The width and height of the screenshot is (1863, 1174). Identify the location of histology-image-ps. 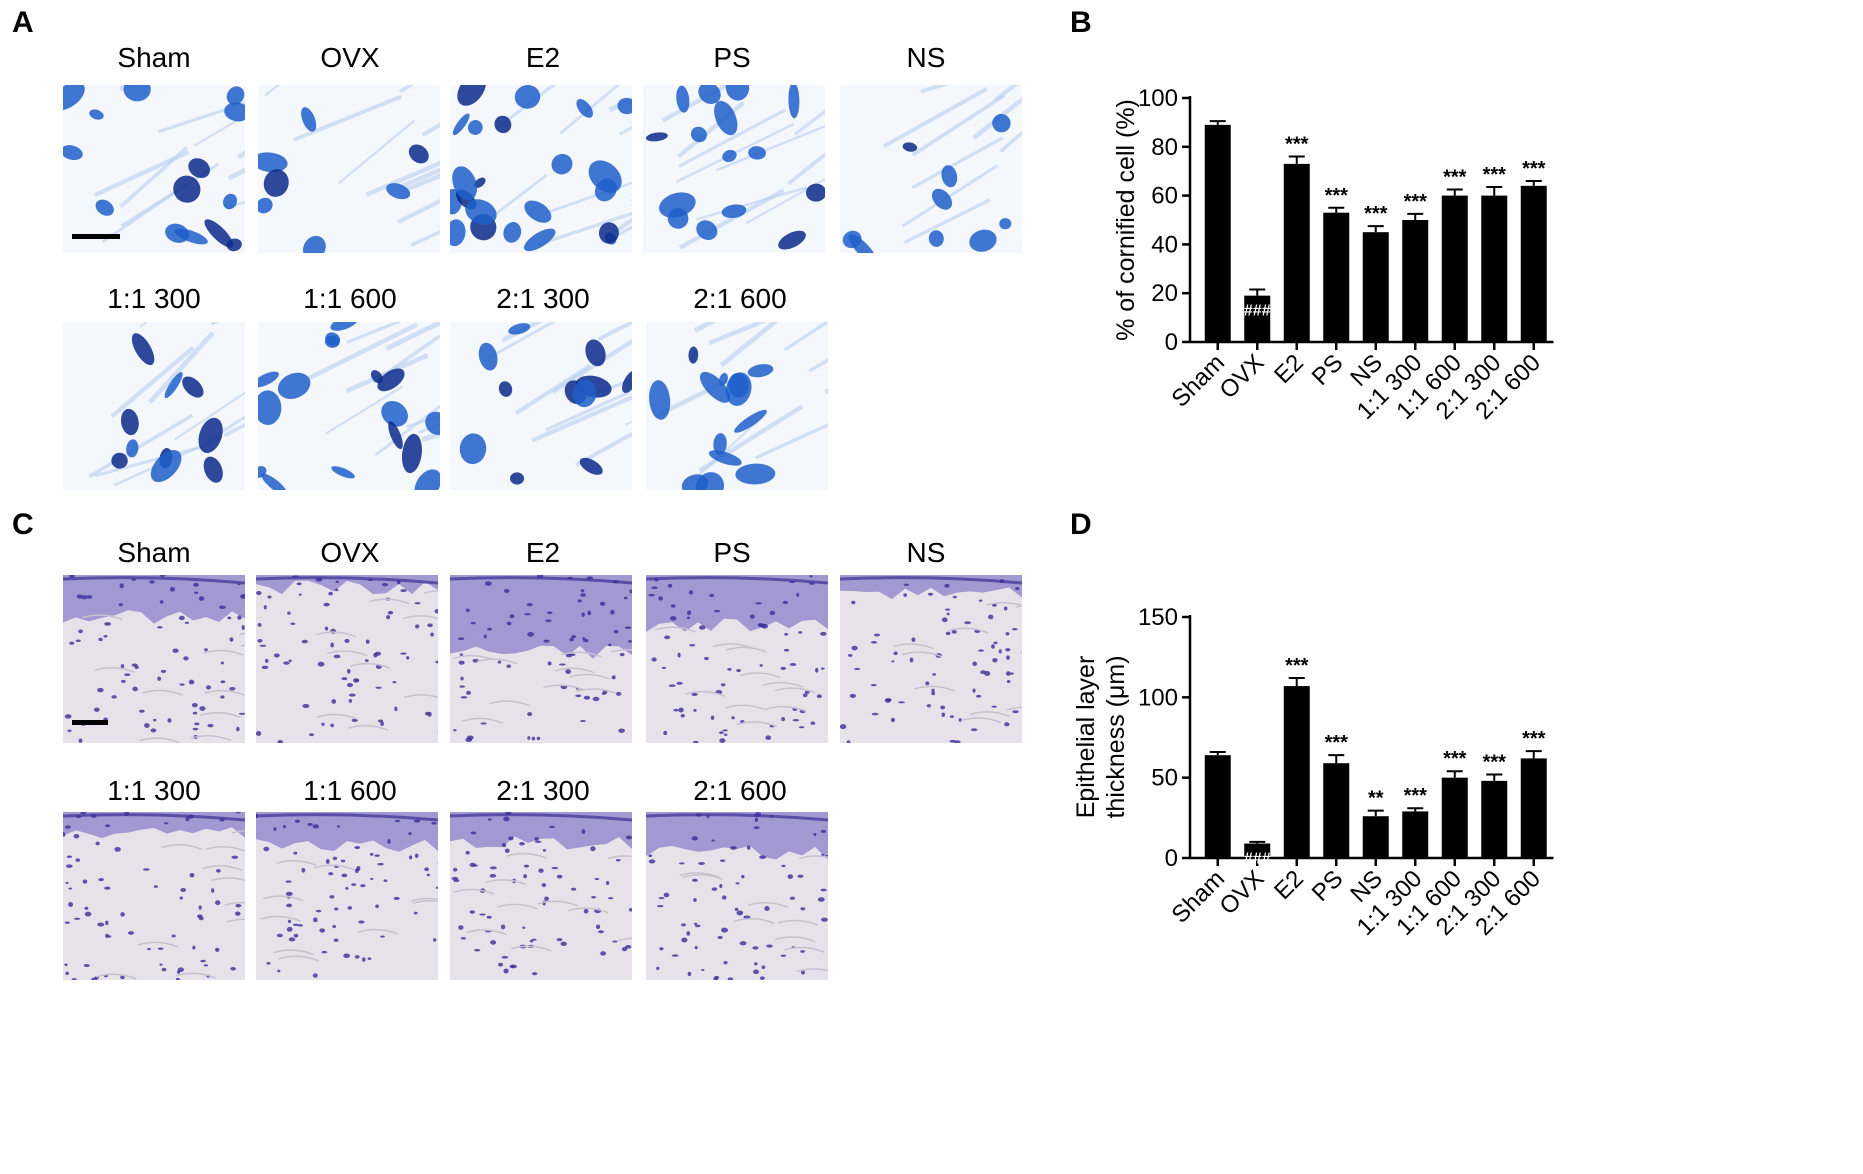
(737, 659).